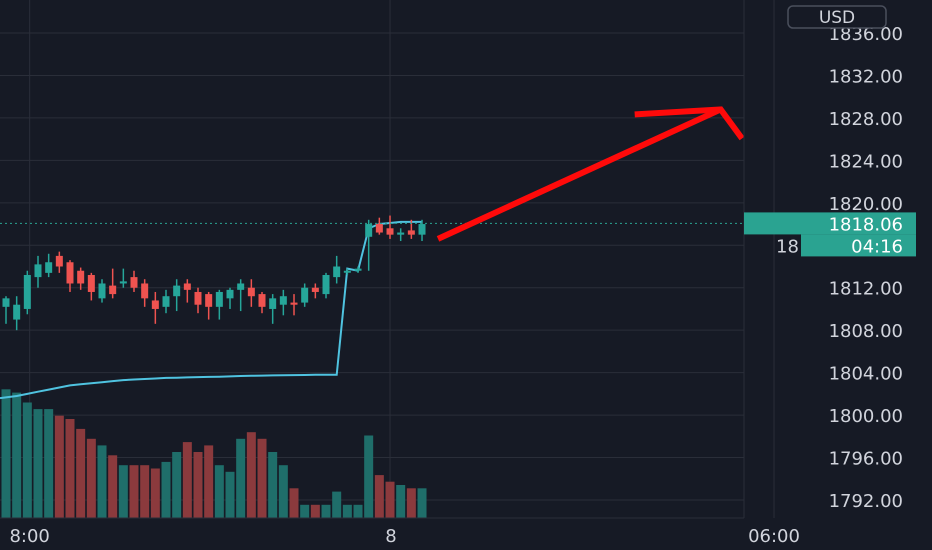 The width and height of the screenshot is (932, 550). I want to click on vwap-line, so click(211, 310).